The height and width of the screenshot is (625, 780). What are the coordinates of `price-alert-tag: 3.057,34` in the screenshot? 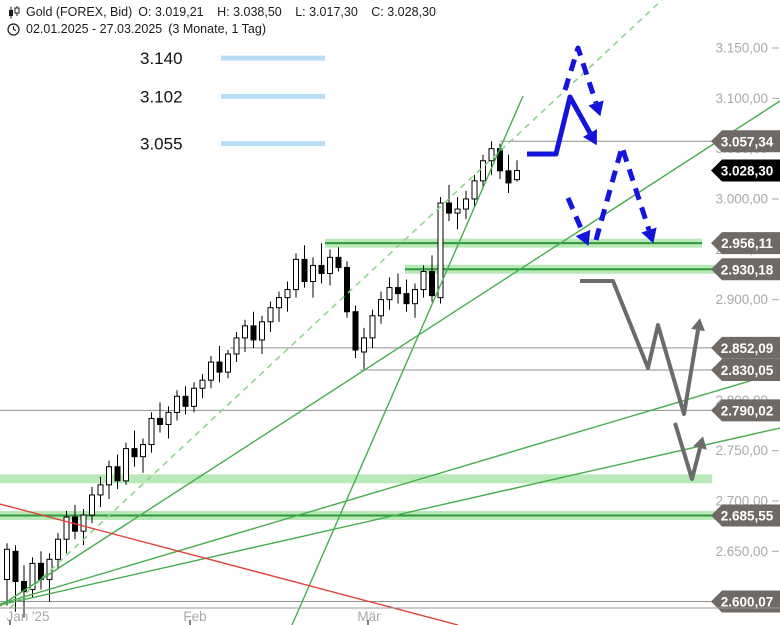 It's located at (745, 141).